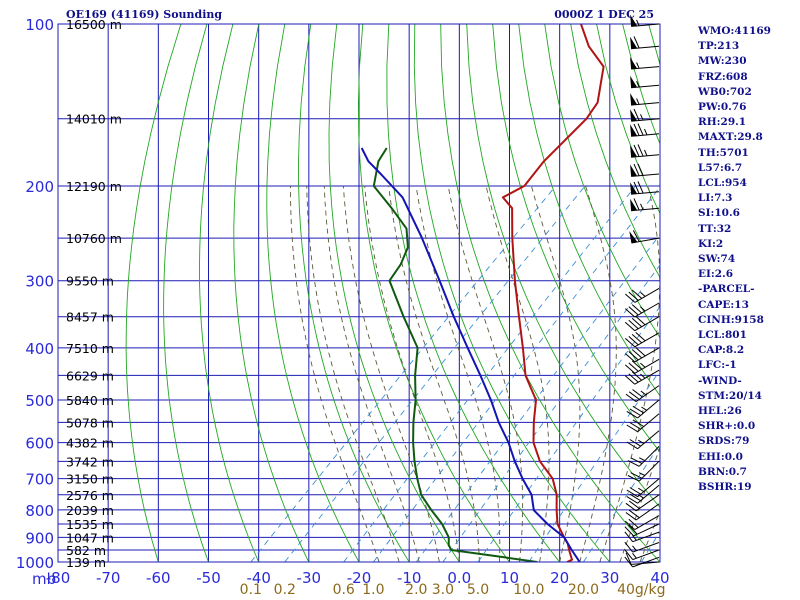  Describe the element at coordinates (717, 365) in the screenshot. I see `index-item: LFC:-1` at that location.